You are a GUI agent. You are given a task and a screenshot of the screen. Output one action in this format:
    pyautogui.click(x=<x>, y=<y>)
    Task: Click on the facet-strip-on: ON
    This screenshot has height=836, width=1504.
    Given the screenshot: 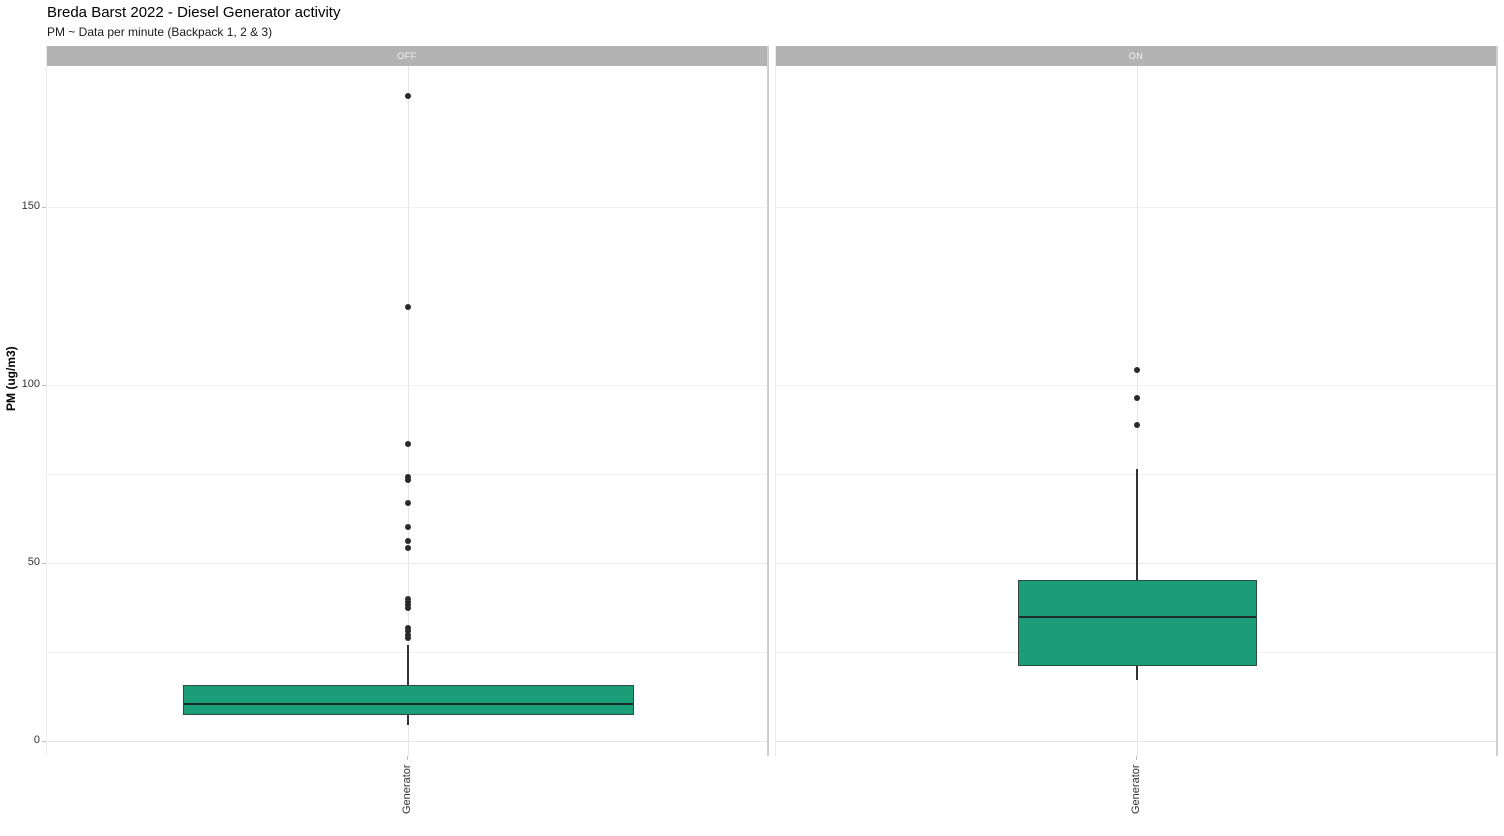 What is the action you would take?
    pyautogui.click(x=1136, y=56)
    